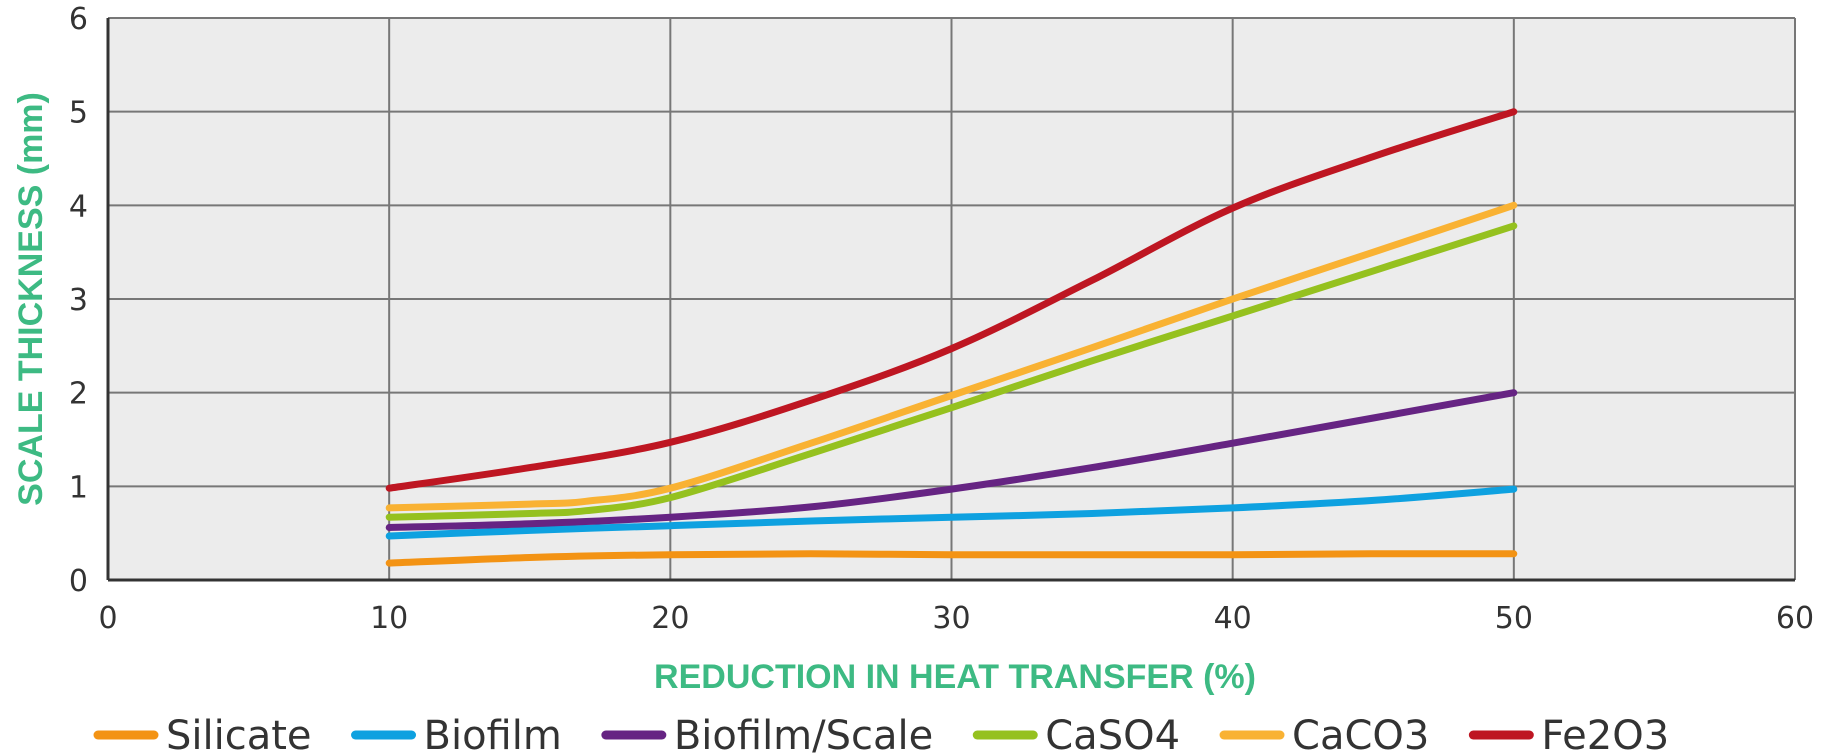  Describe the element at coordinates (670, 618) in the screenshot. I see `x-tick-label: 20` at that location.